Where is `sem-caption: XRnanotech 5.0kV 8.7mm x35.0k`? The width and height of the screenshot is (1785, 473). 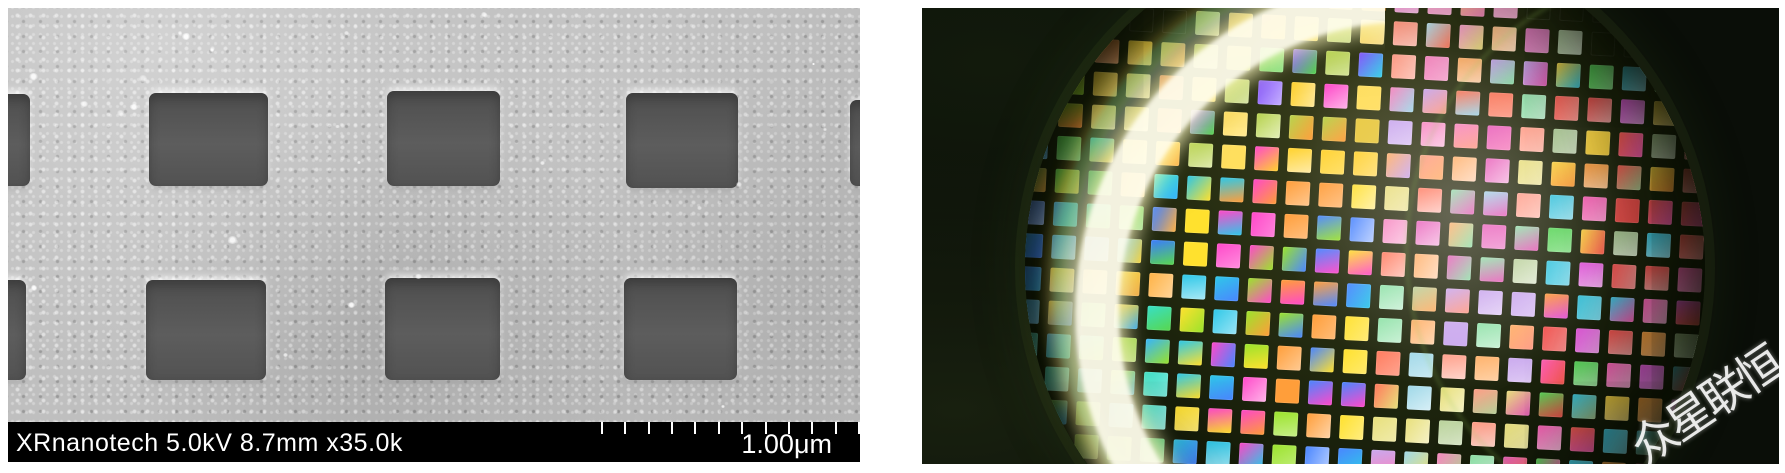 sem-caption: XRnanotech 5.0kV 8.7mm x35.0k is located at coordinates (209, 443).